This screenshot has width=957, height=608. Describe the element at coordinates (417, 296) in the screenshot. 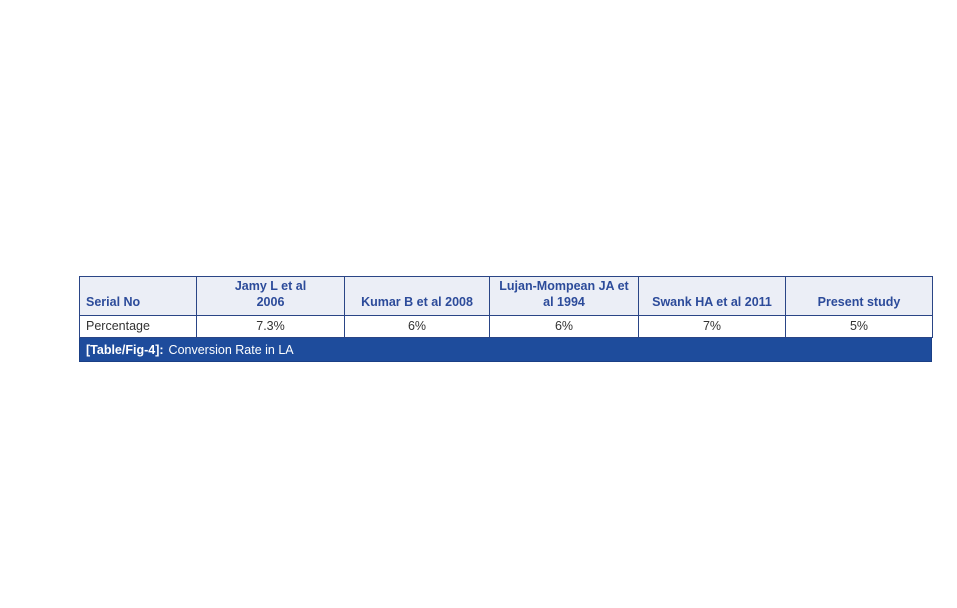

I see `header-cell-kumar: Kumar B et al 2008` at that location.